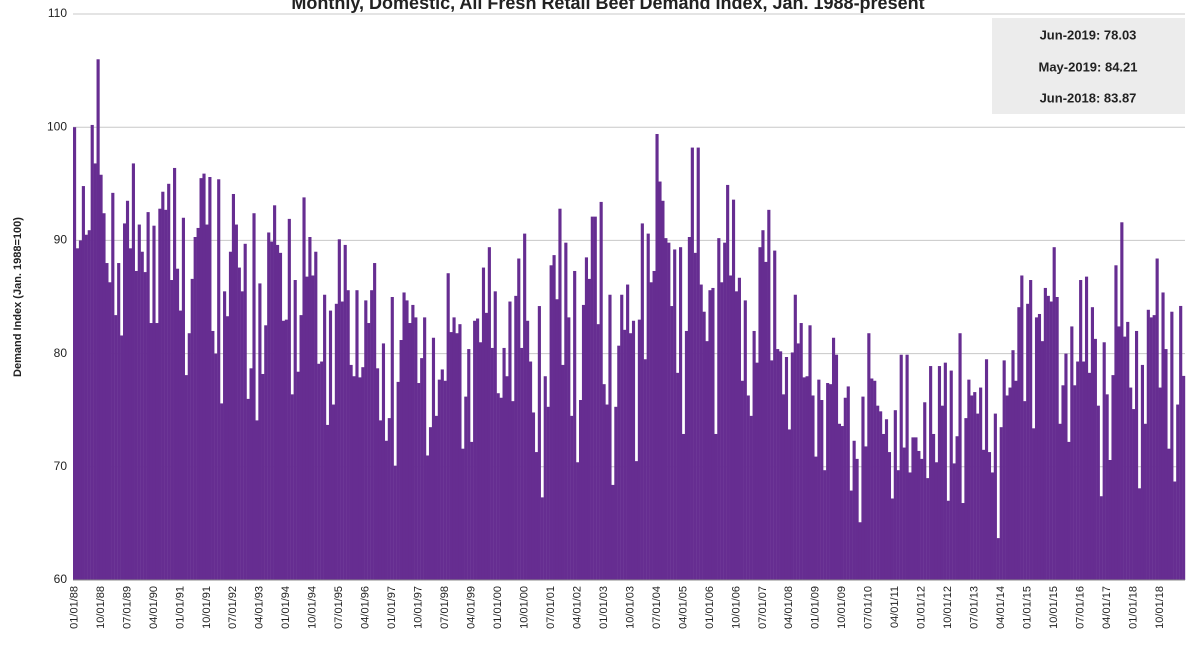 The height and width of the screenshot is (649, 1187). What do you see at coordinates (313, 607) in the screenshot?
I see `x-tick-label: 10/01/94` at bounding box center [313, 607].